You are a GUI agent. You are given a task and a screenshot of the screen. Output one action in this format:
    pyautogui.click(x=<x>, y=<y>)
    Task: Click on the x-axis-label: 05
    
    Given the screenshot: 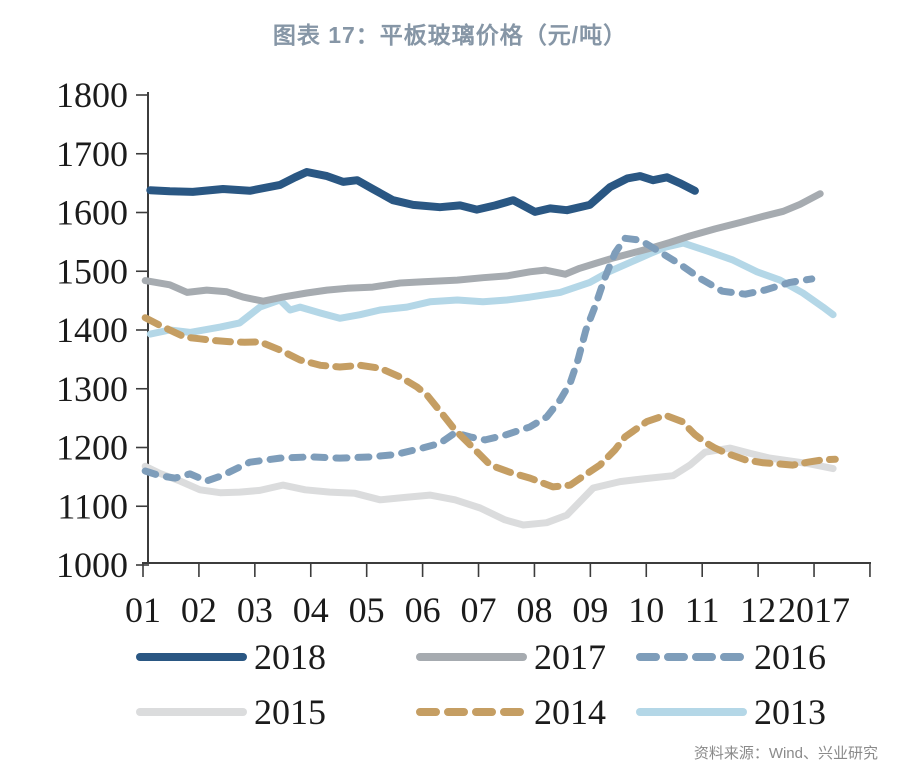 What is the action you would take?
    pyautogui.click(x=367, y=610)
    